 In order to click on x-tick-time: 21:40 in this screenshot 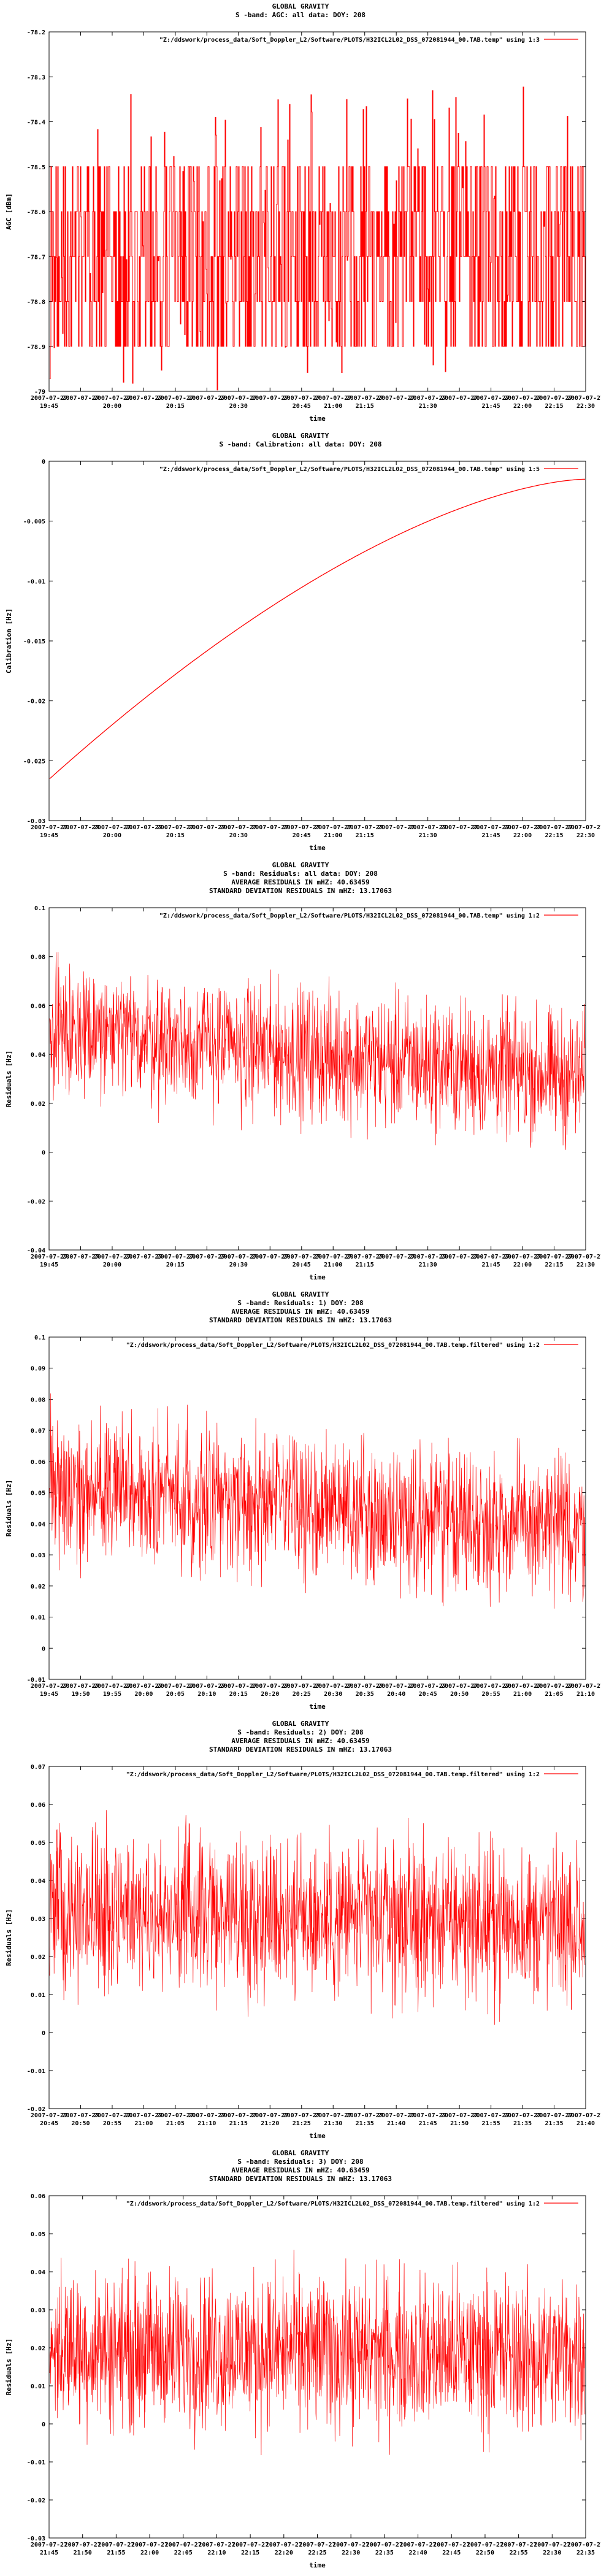, I will do `click(586, 2123)`.